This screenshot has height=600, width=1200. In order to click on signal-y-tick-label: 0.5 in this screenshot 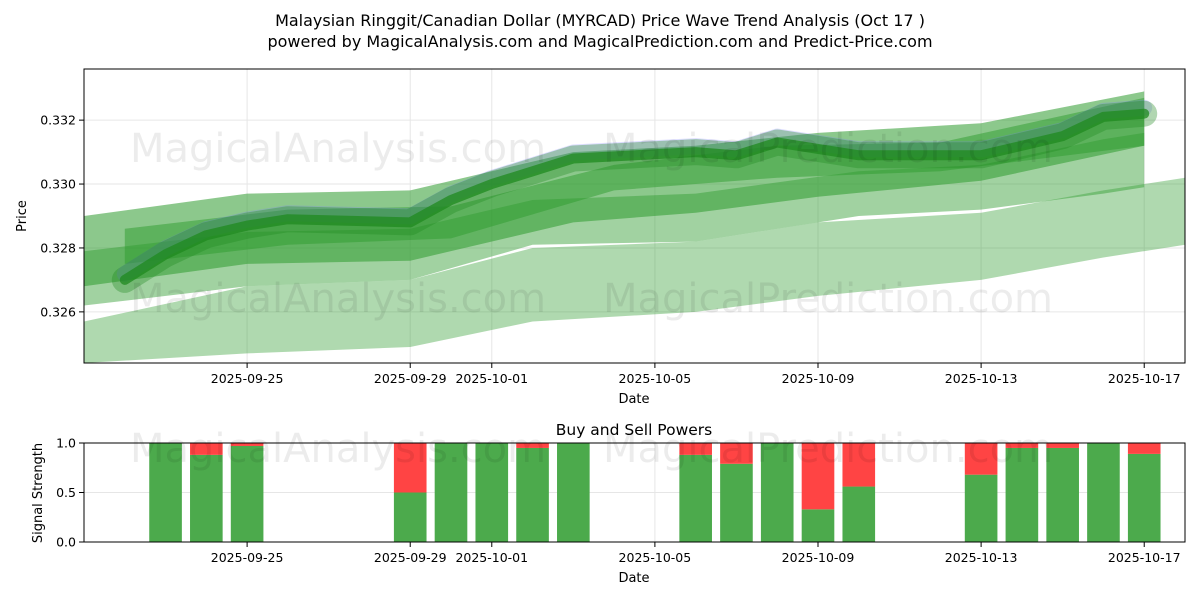, I will do `click(66, 492)`.